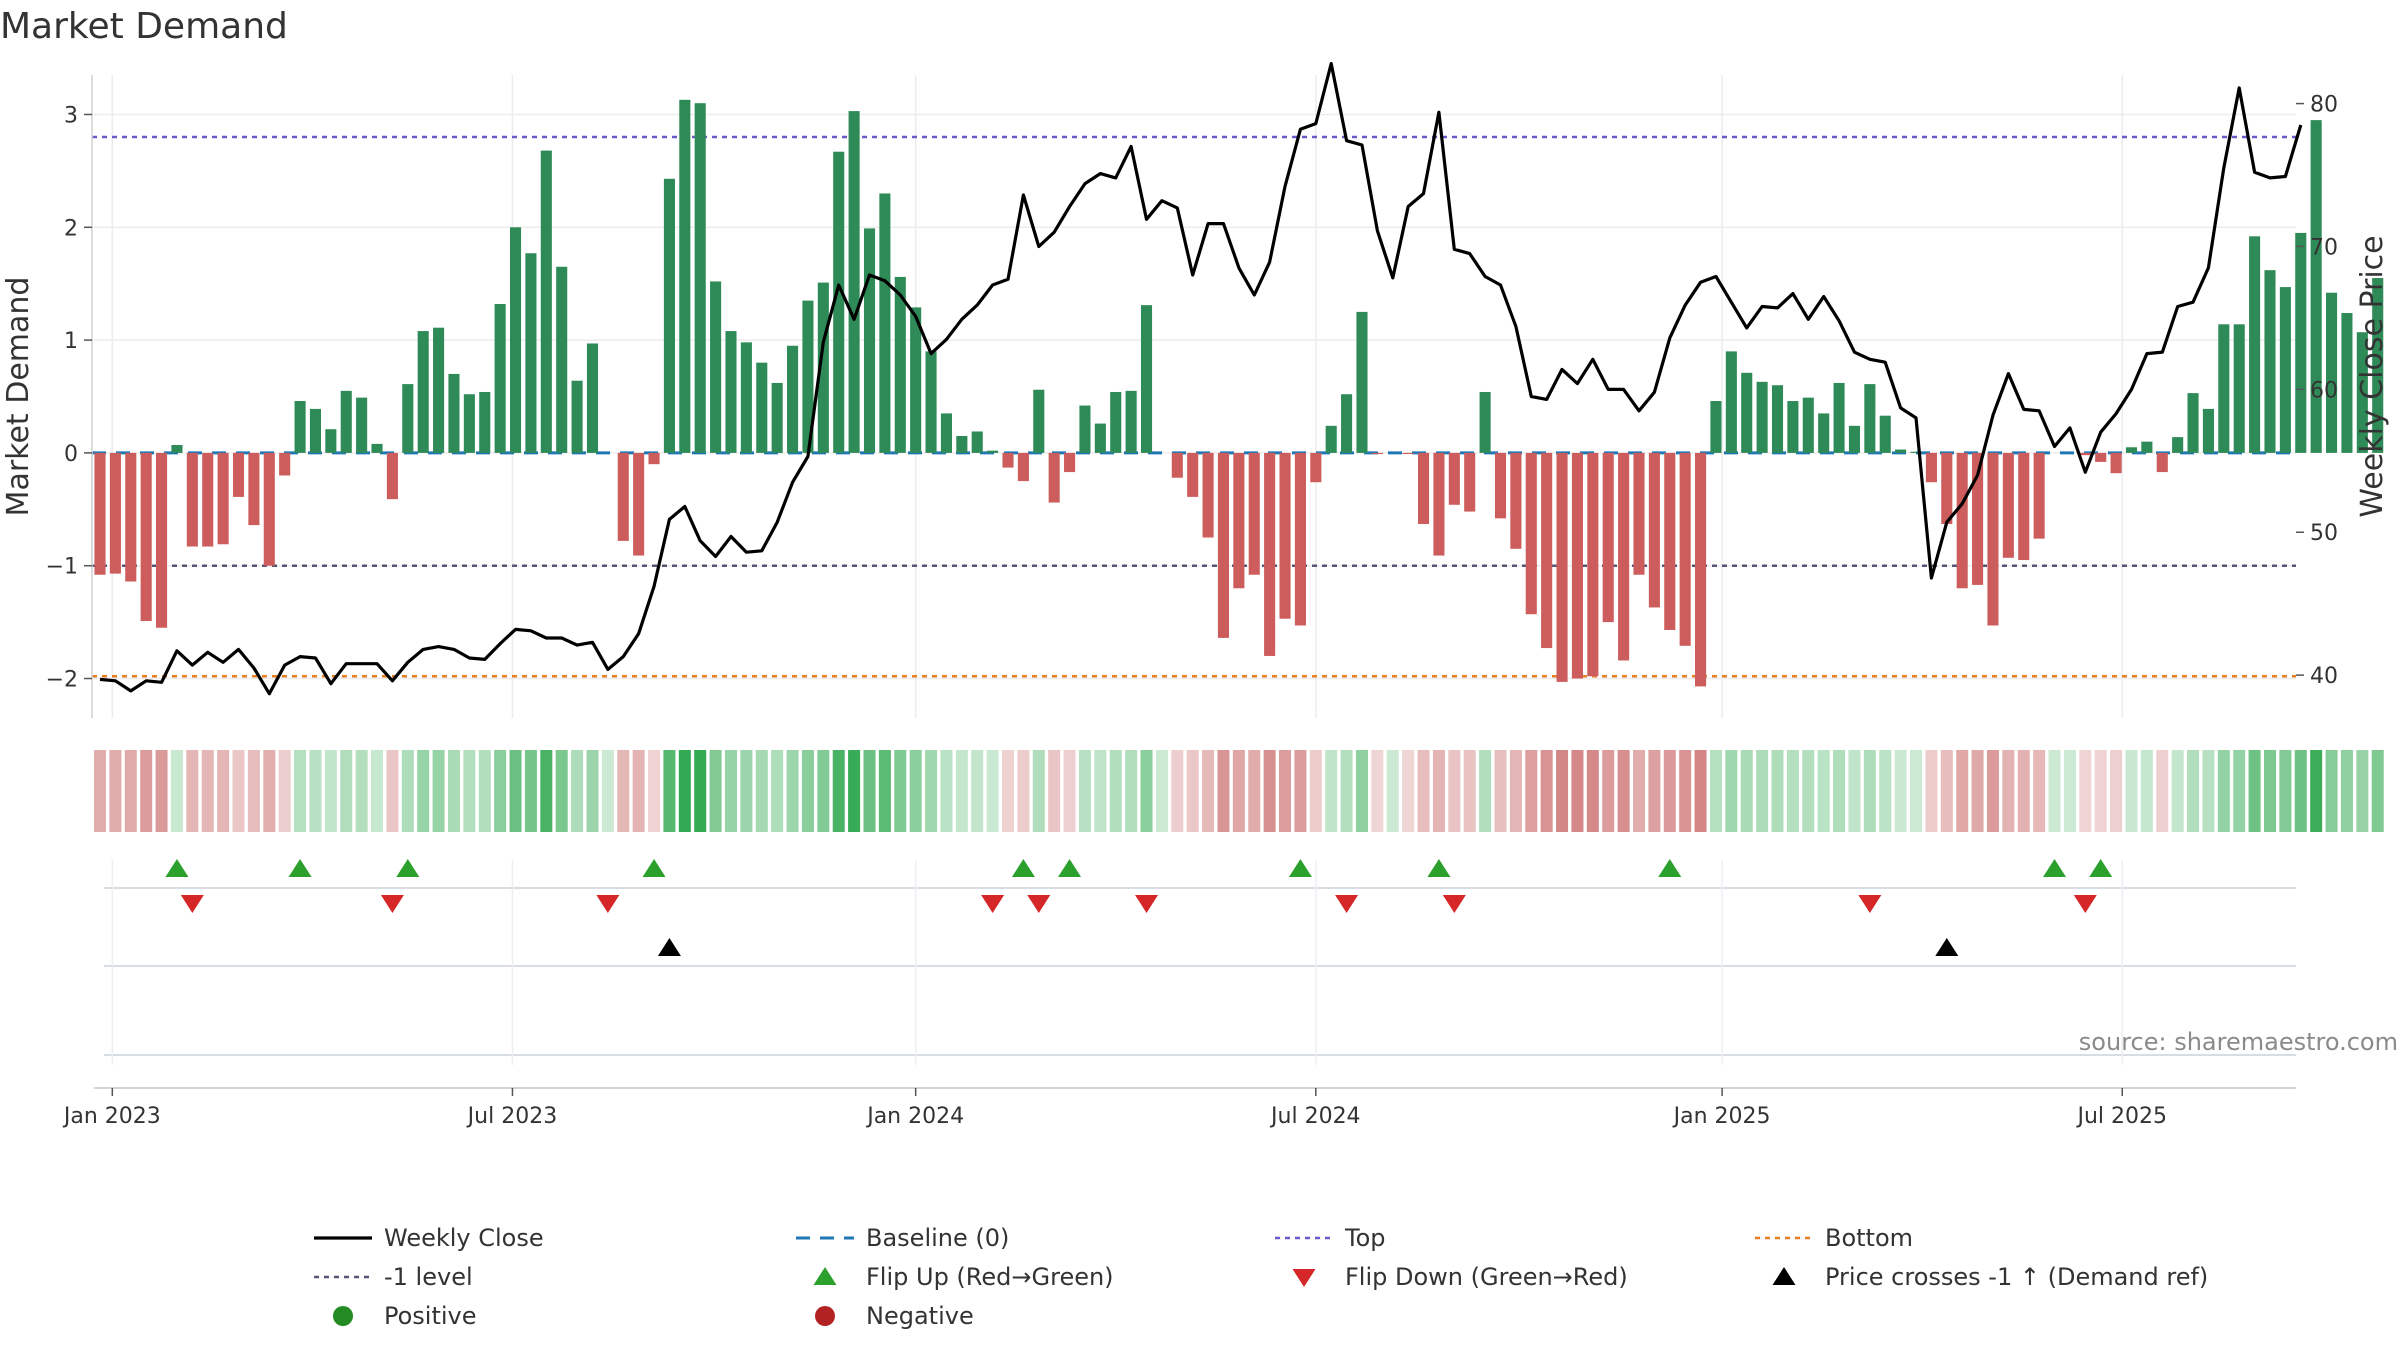  Describe the element at coordinates (1834, 1238) in the screenshot. I see `legend-item-bottom: Bottom` at that location.